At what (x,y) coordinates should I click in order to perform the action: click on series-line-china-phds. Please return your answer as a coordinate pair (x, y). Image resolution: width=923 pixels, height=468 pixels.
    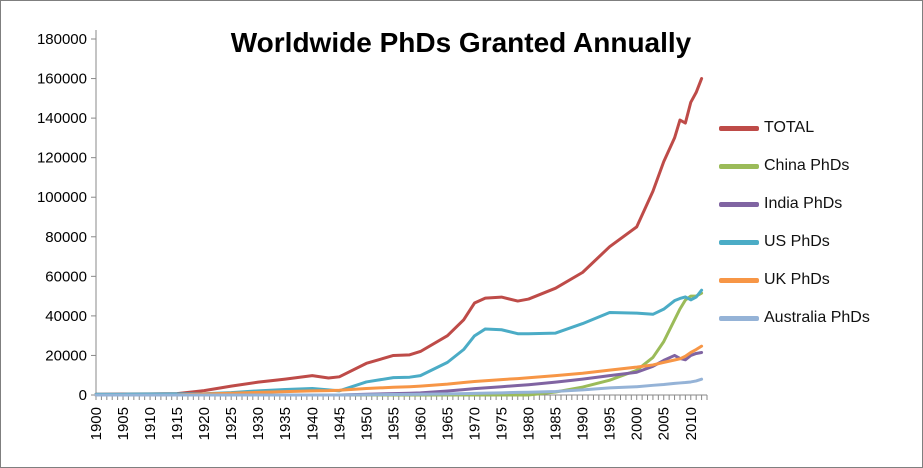
    Looking at the image, I should click on (399, 344).